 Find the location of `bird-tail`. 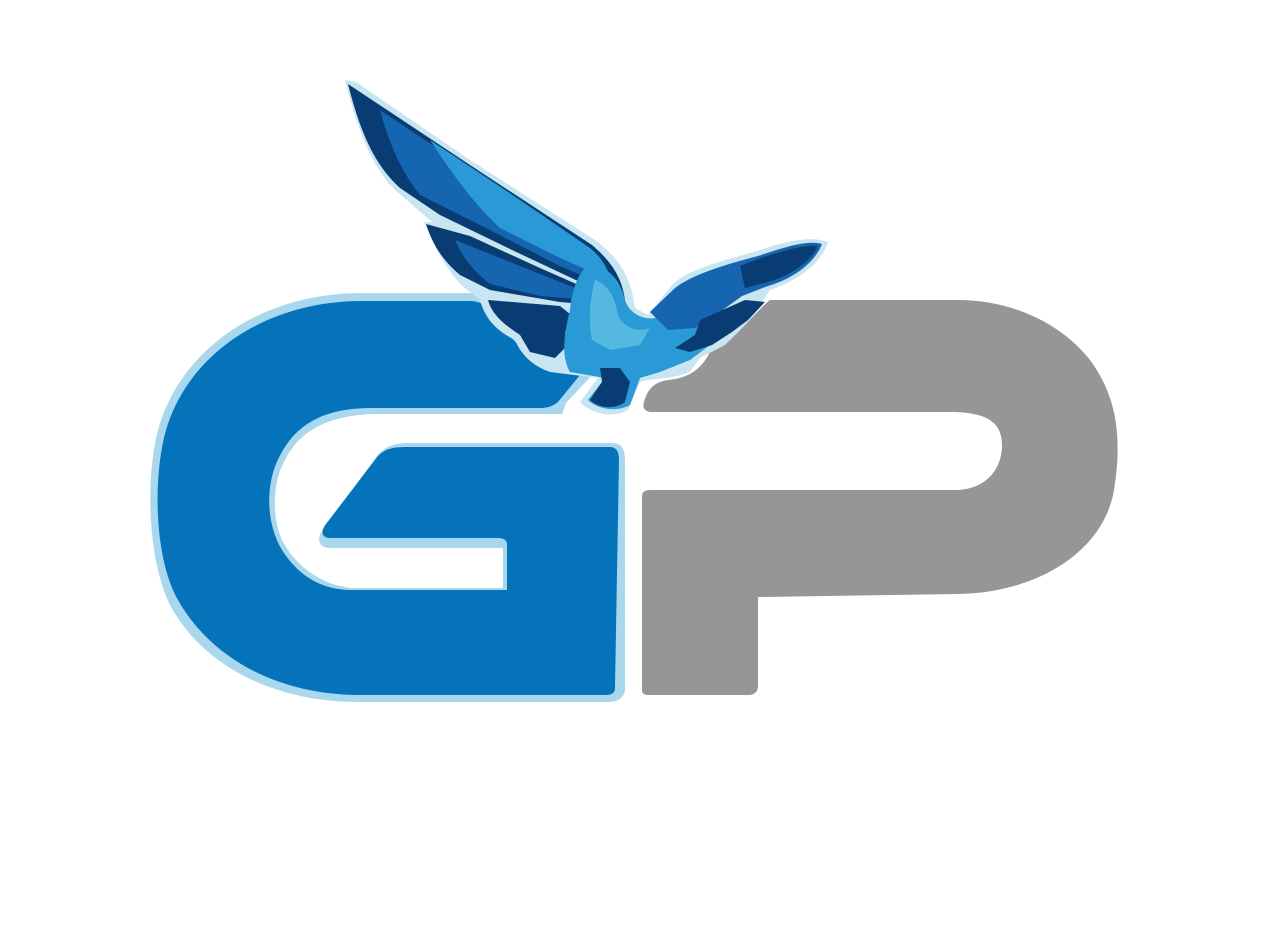

bird-tail is located at coordinates (610, 388).